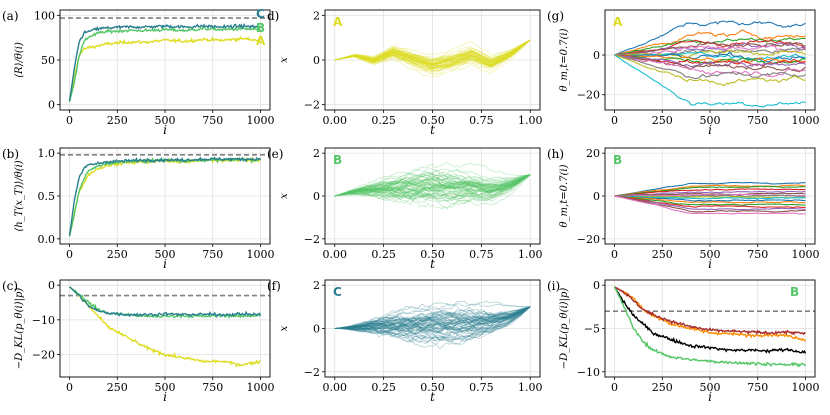 Image resolution: width=830 pixels, height=415 pixels. What do you see at coordinates (432, 387) in the screenshot?
I see `x-tick-label: 0.50` at bounding box center [432, 387].